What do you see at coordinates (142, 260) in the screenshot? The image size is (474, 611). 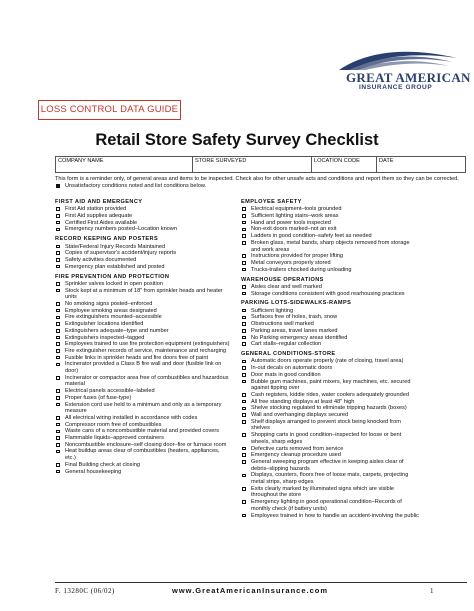 I see `checklist-item: Safety activities documented` at bounding box center [142, 260].